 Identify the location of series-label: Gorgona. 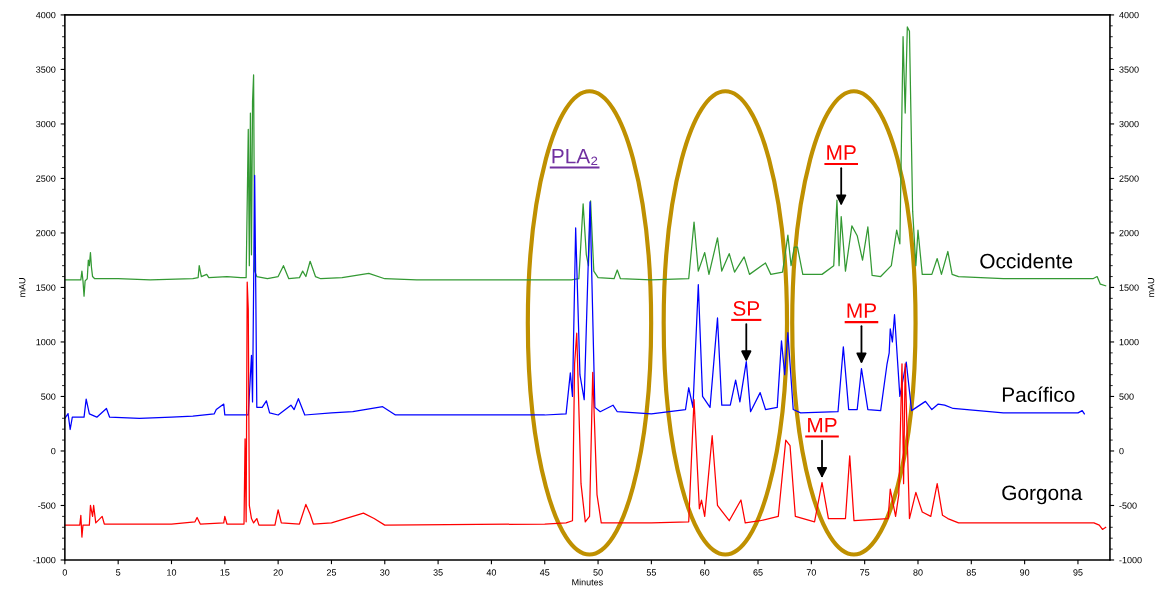
(1042, 495).